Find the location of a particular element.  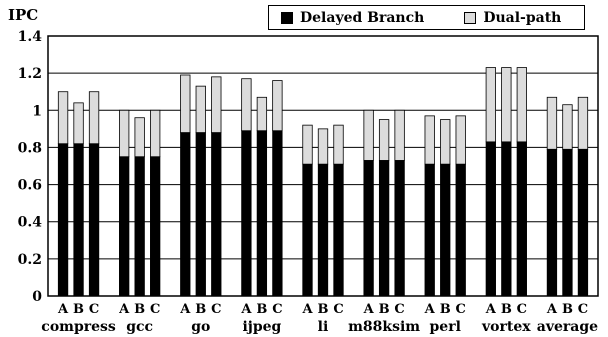

x-group-label: go is located at coordinates (200, 327).